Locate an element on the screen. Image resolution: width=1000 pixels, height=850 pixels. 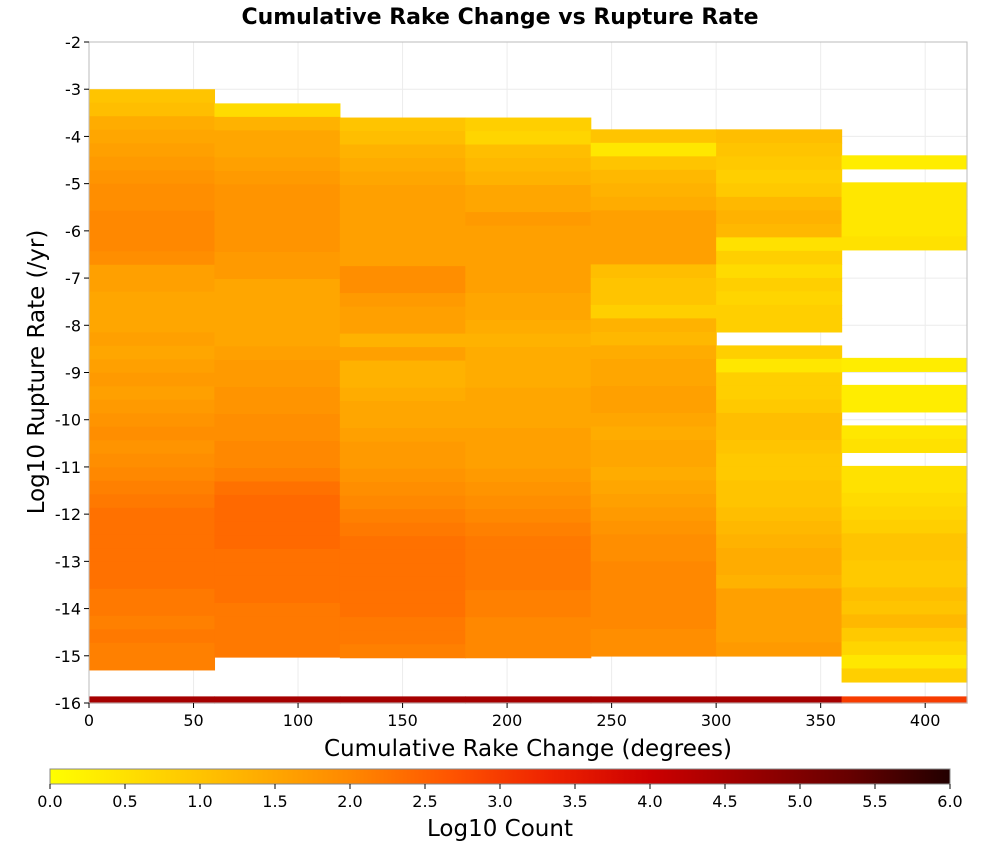
y-tick-label: -7 is located at coordinates (73, 278).